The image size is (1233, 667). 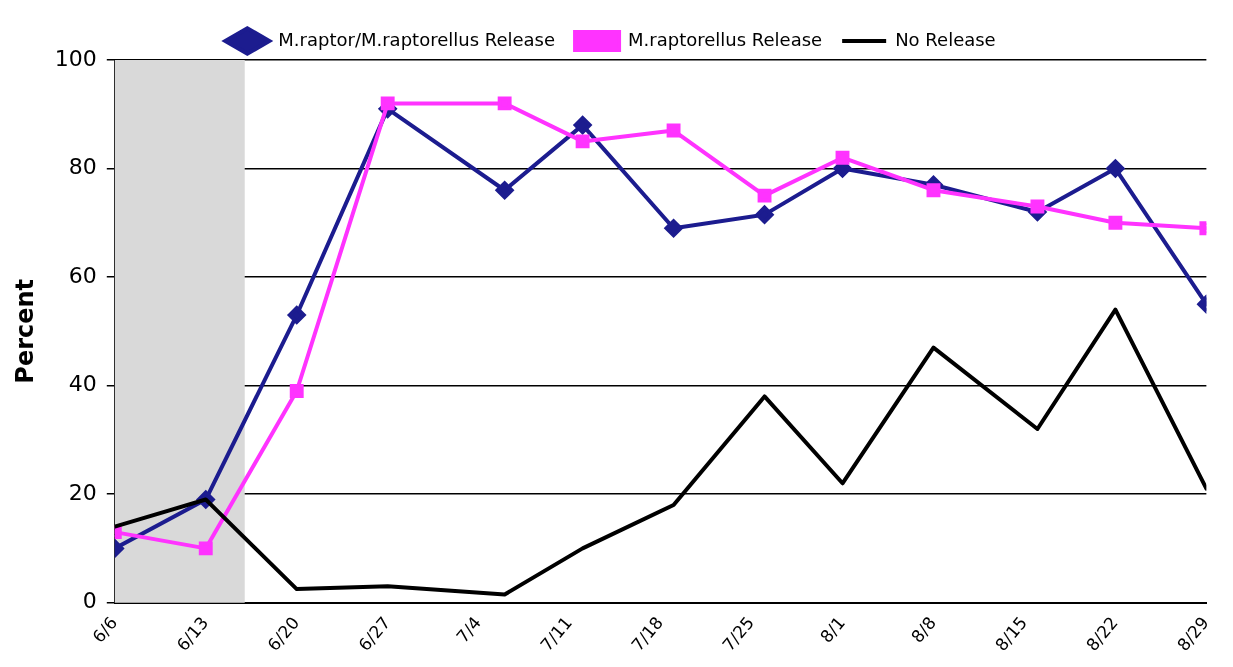 I want to click on y-tick-label: 80, so click(x=82, y=167).